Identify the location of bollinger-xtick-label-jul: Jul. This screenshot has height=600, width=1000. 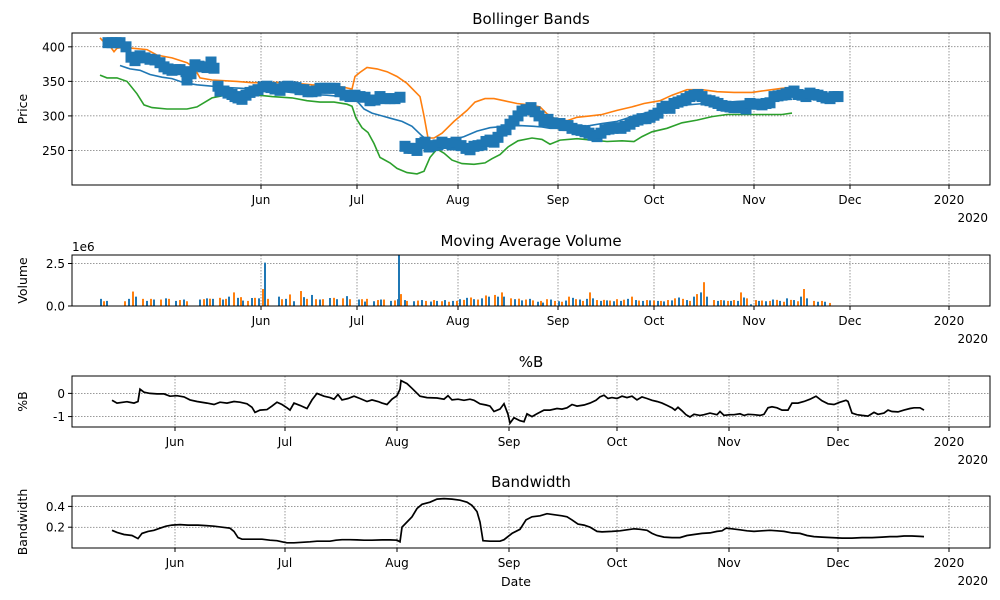
(356, 200).